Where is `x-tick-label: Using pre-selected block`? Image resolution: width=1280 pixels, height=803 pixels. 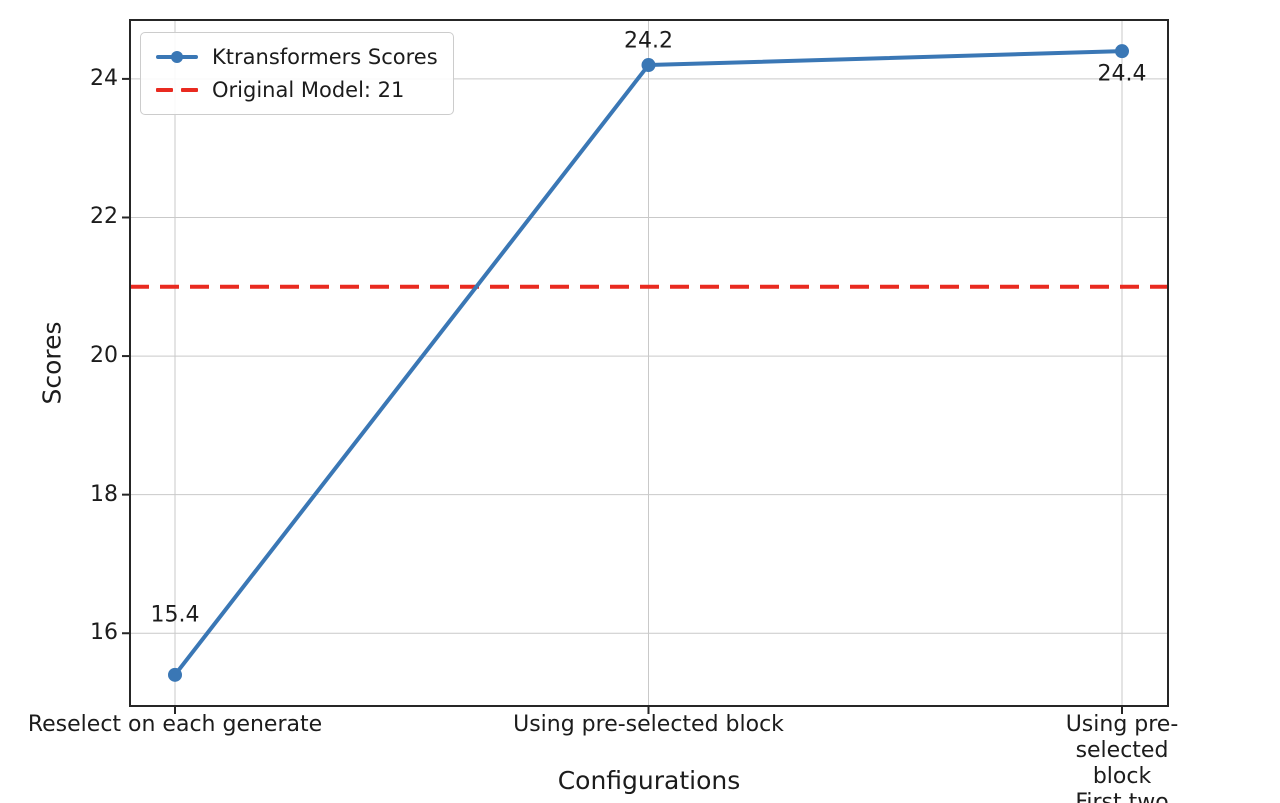
x-tick-label: Using pre-selected block is located at coordinates (648, 724).